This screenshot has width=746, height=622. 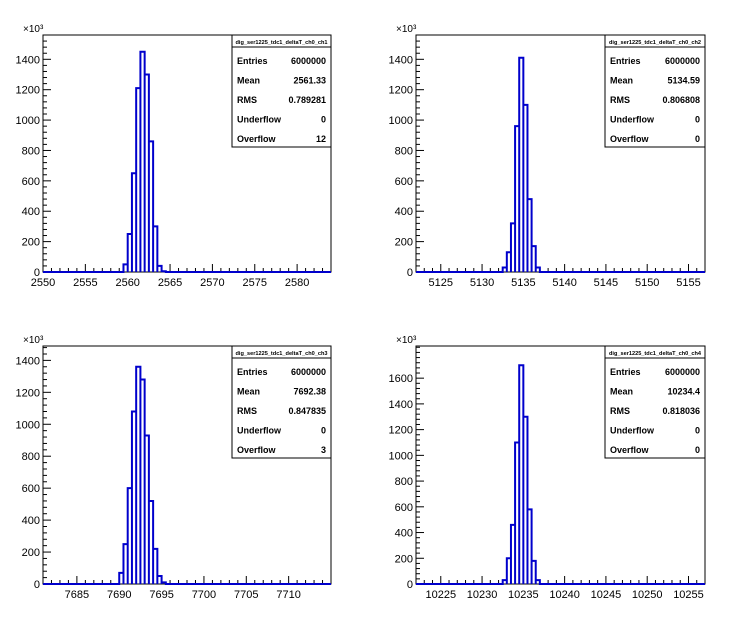 What do you see at coordinates (43, 283) in the screenshot?
I see `x-tick-label: 2550` at bounding box center [43, 283].